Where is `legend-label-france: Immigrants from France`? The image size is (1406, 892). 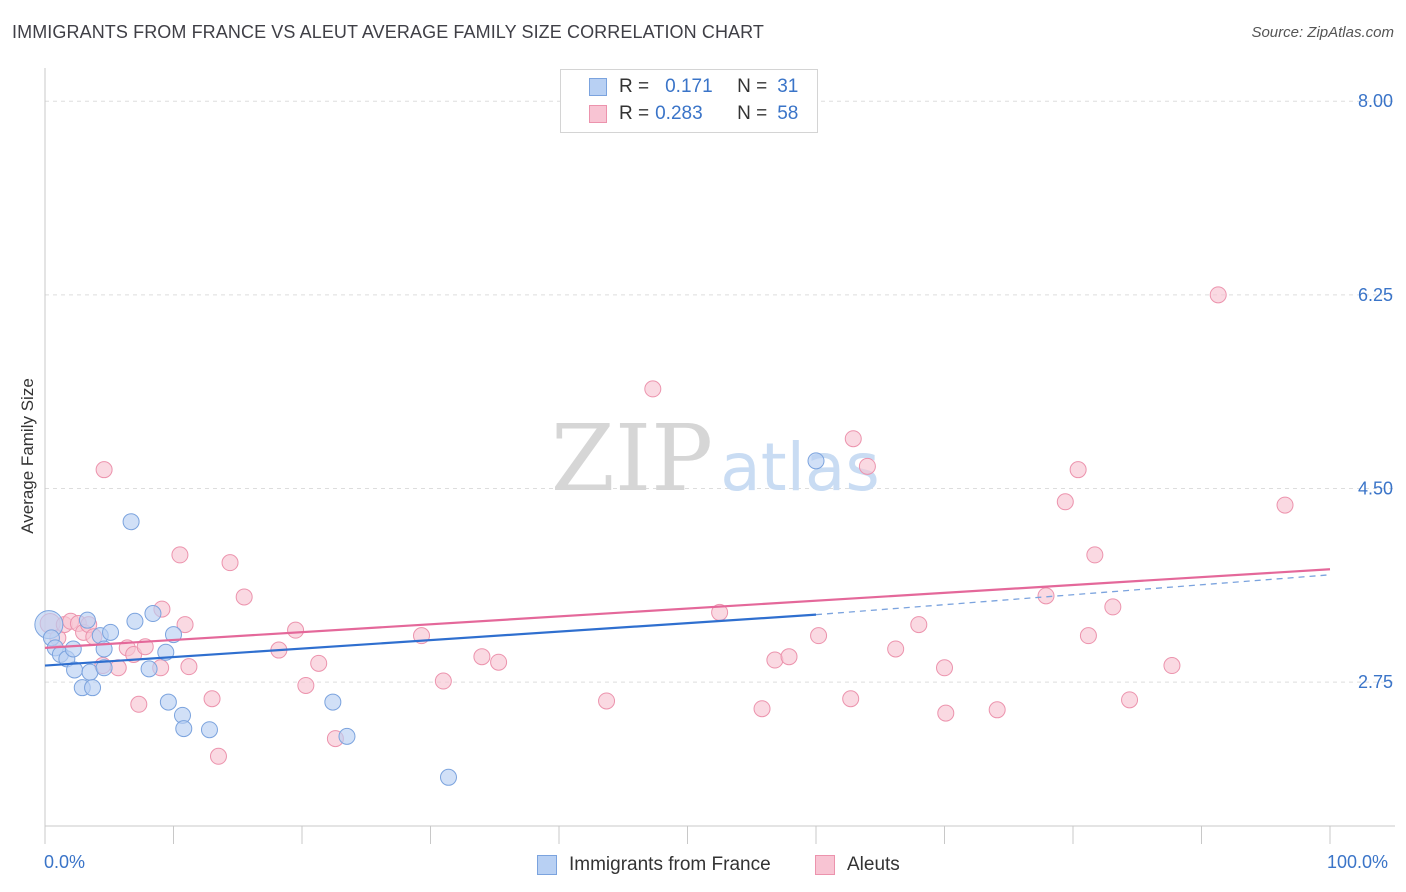 legend-label-france: Immigrants from France is located at coordinates (670, 864).